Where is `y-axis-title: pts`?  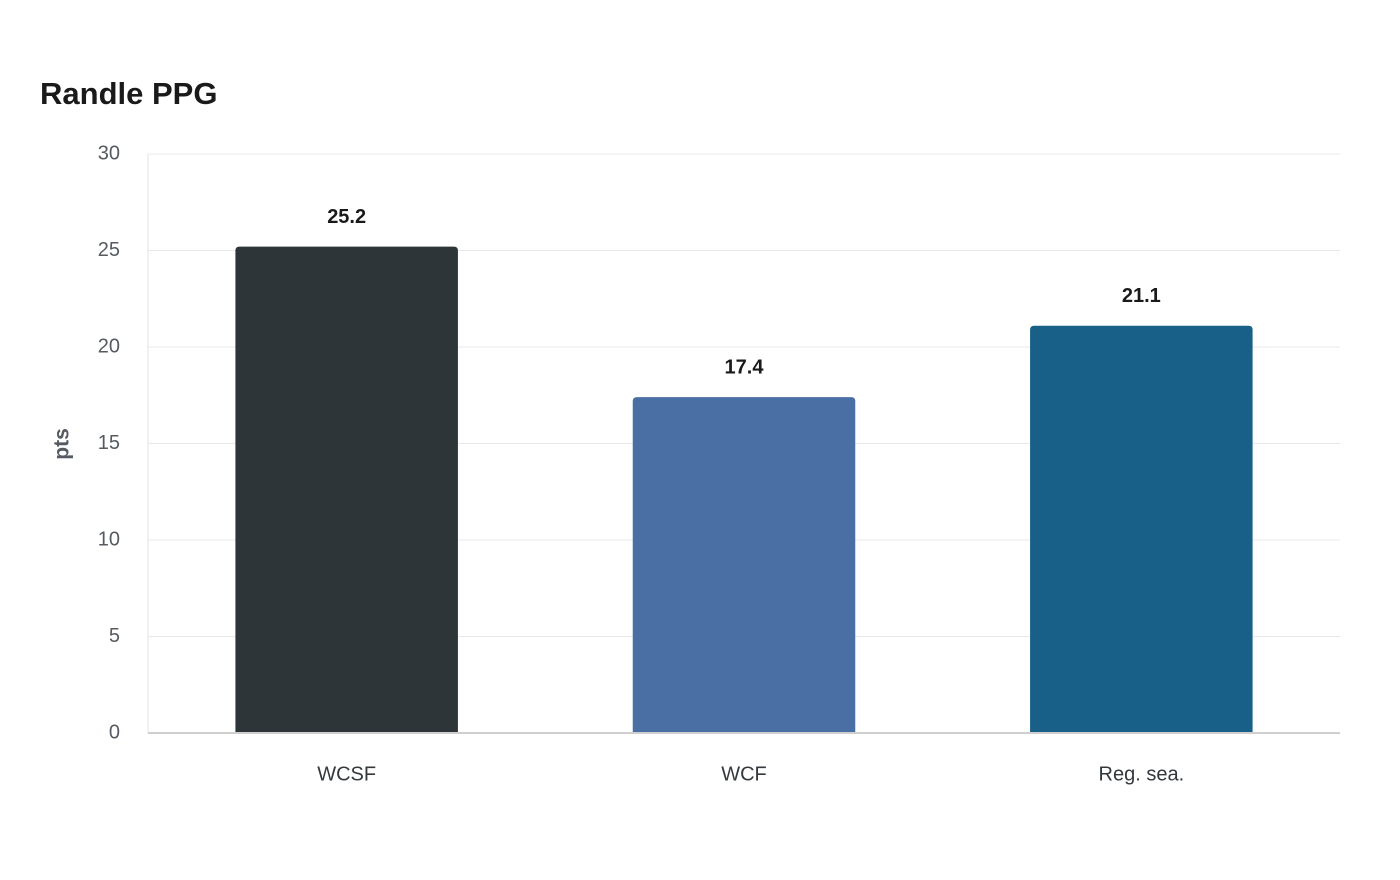
y-axis-title: pts is located at coordinates (62, 444).